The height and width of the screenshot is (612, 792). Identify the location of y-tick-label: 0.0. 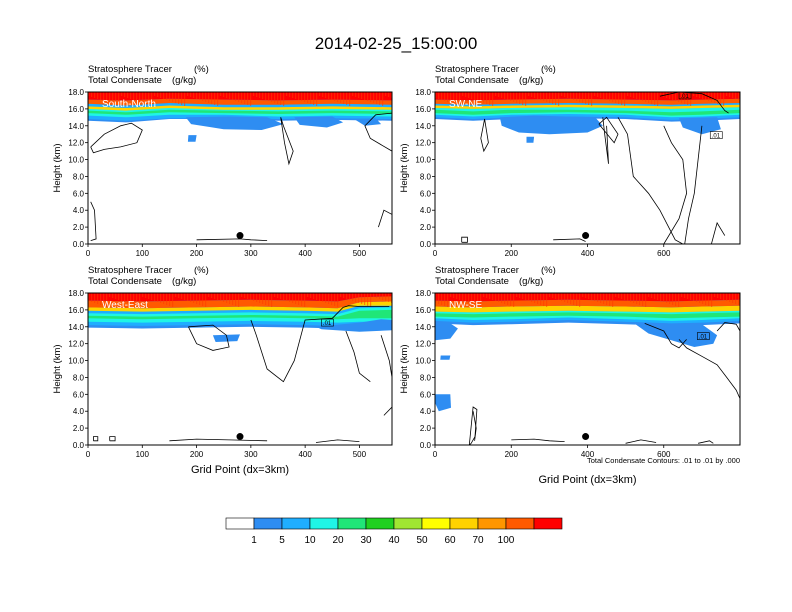
(79, 445).